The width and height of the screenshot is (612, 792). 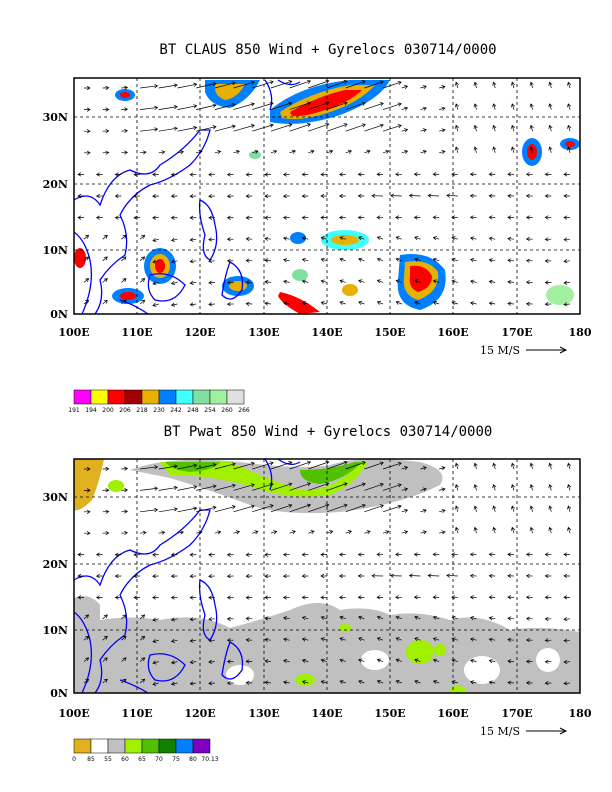 What do you see at coordinates (74, 759) in the screenshot?
I see `colorbar-label: 0` at bounding box center [74, 759].